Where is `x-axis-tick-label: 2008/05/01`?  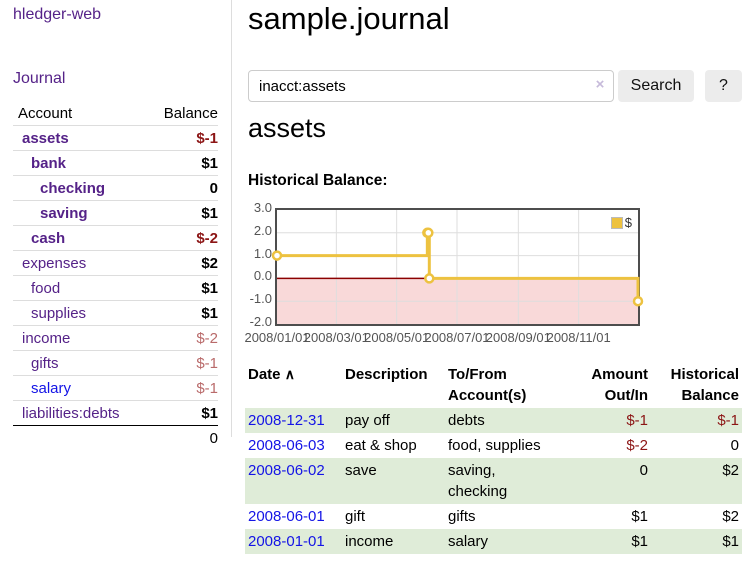 x-axis-tick-label: 2008/05/01 is located at coordinates (397, 337).